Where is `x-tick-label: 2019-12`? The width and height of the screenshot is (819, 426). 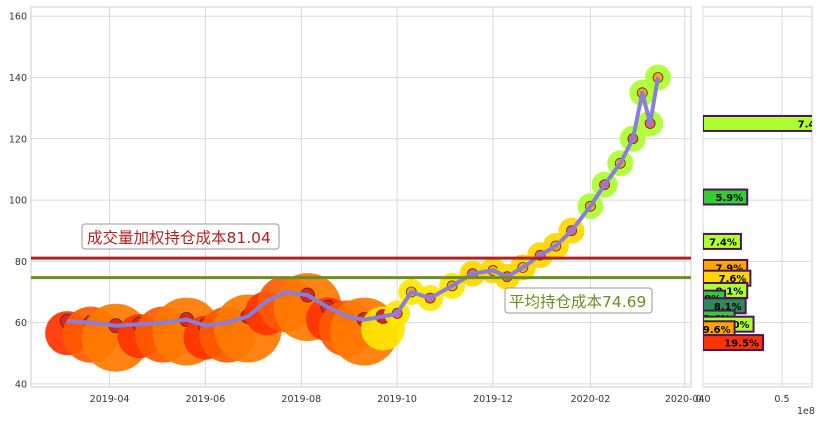 x-tick-label: 2019-12 is located at coordinates (493, 399).